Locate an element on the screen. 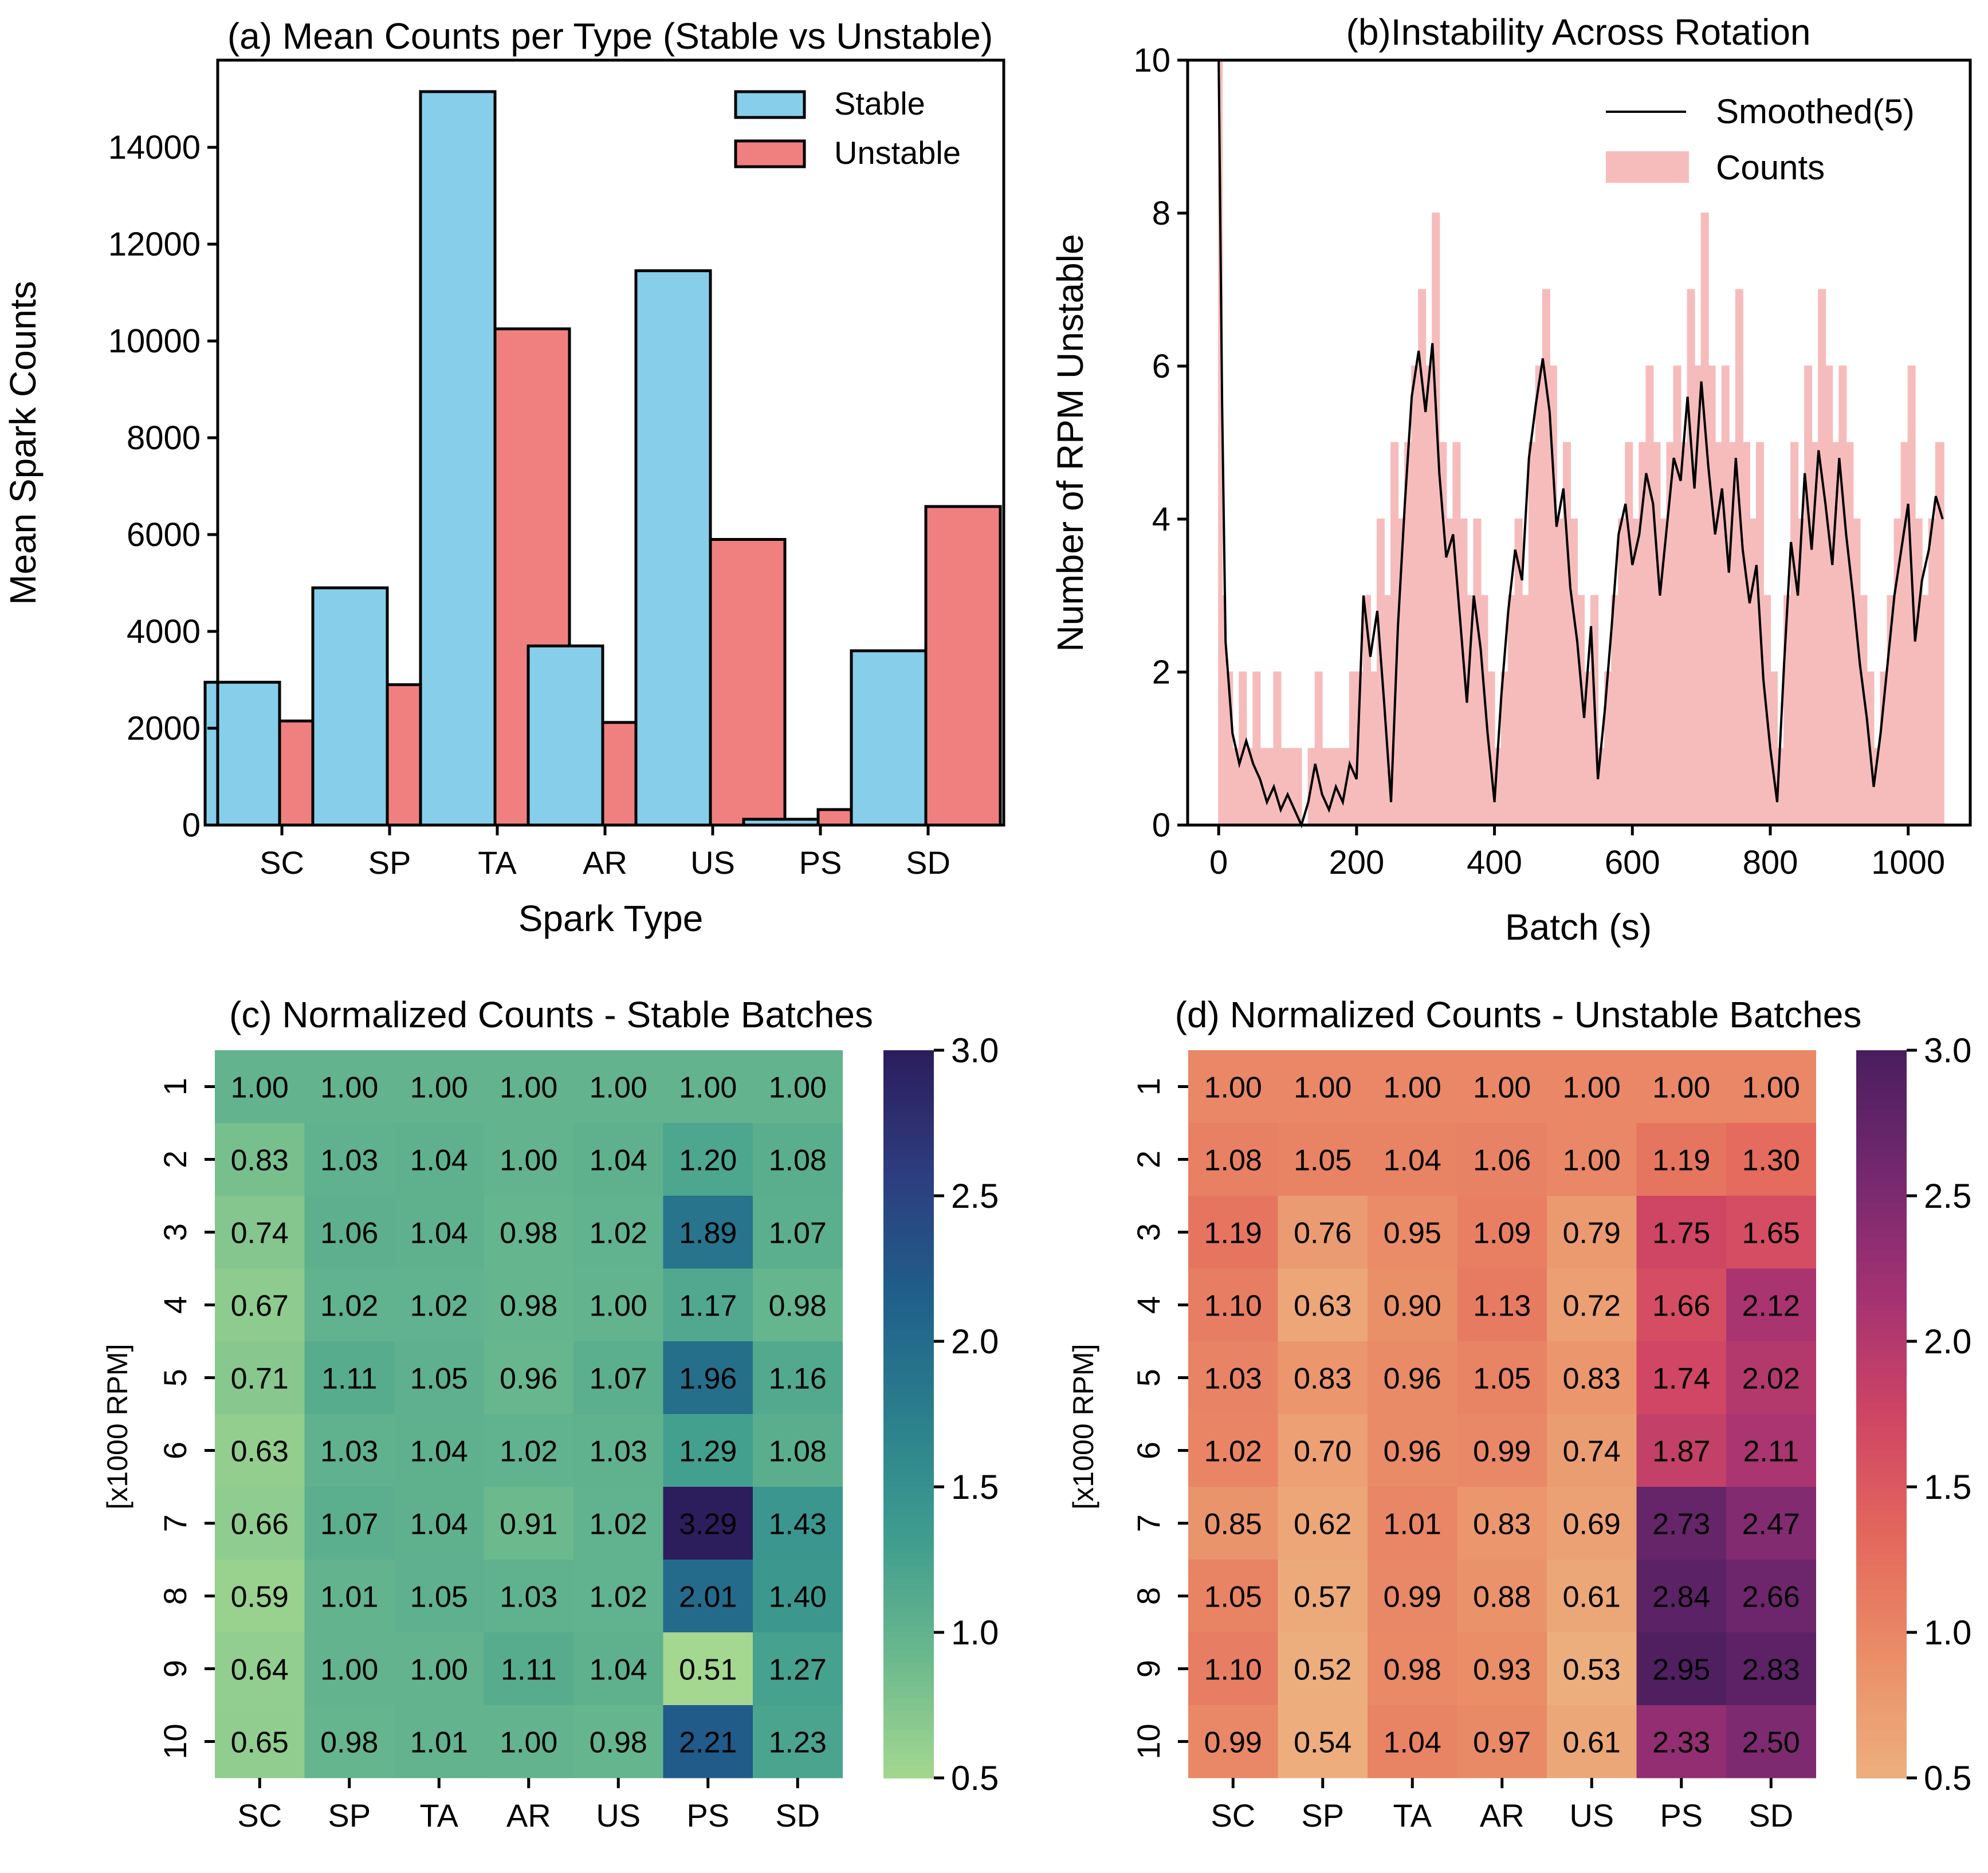 The image size is (1988, 1873). heatmap-value-7-SC: 0.66 is located at coordinates (260, 1524).